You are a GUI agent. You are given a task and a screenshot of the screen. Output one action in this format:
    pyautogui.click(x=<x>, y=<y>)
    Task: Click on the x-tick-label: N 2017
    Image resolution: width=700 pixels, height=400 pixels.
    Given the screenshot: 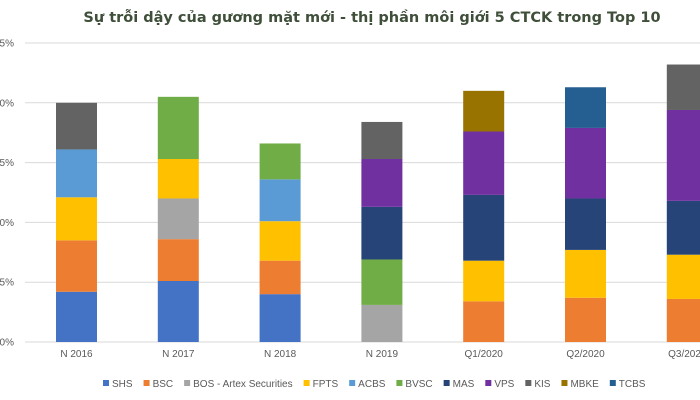 What is the action you would take?
    pyautogui.click(x=178, y=354)
    